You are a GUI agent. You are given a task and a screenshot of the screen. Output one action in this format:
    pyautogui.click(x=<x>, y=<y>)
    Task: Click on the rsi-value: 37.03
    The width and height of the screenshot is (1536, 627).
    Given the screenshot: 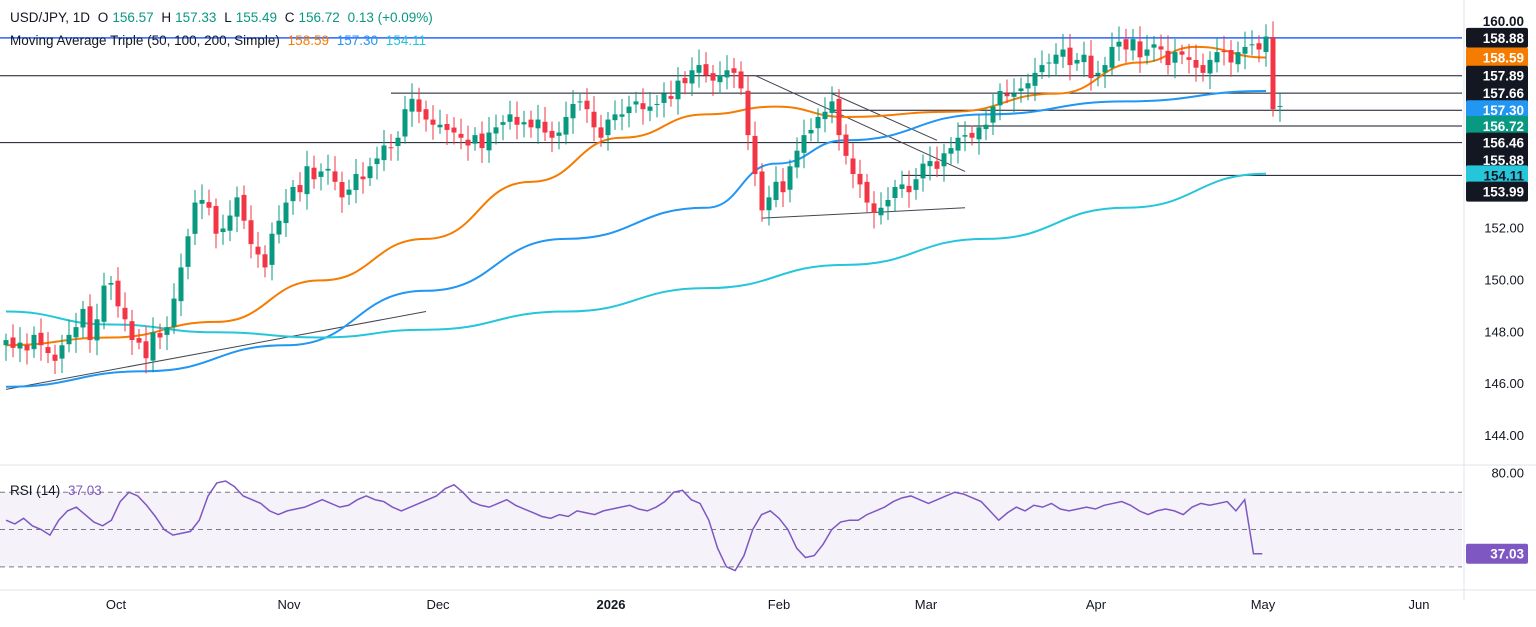 What is the action you would take?
    pyautogui.click(x=85, y=490)
    